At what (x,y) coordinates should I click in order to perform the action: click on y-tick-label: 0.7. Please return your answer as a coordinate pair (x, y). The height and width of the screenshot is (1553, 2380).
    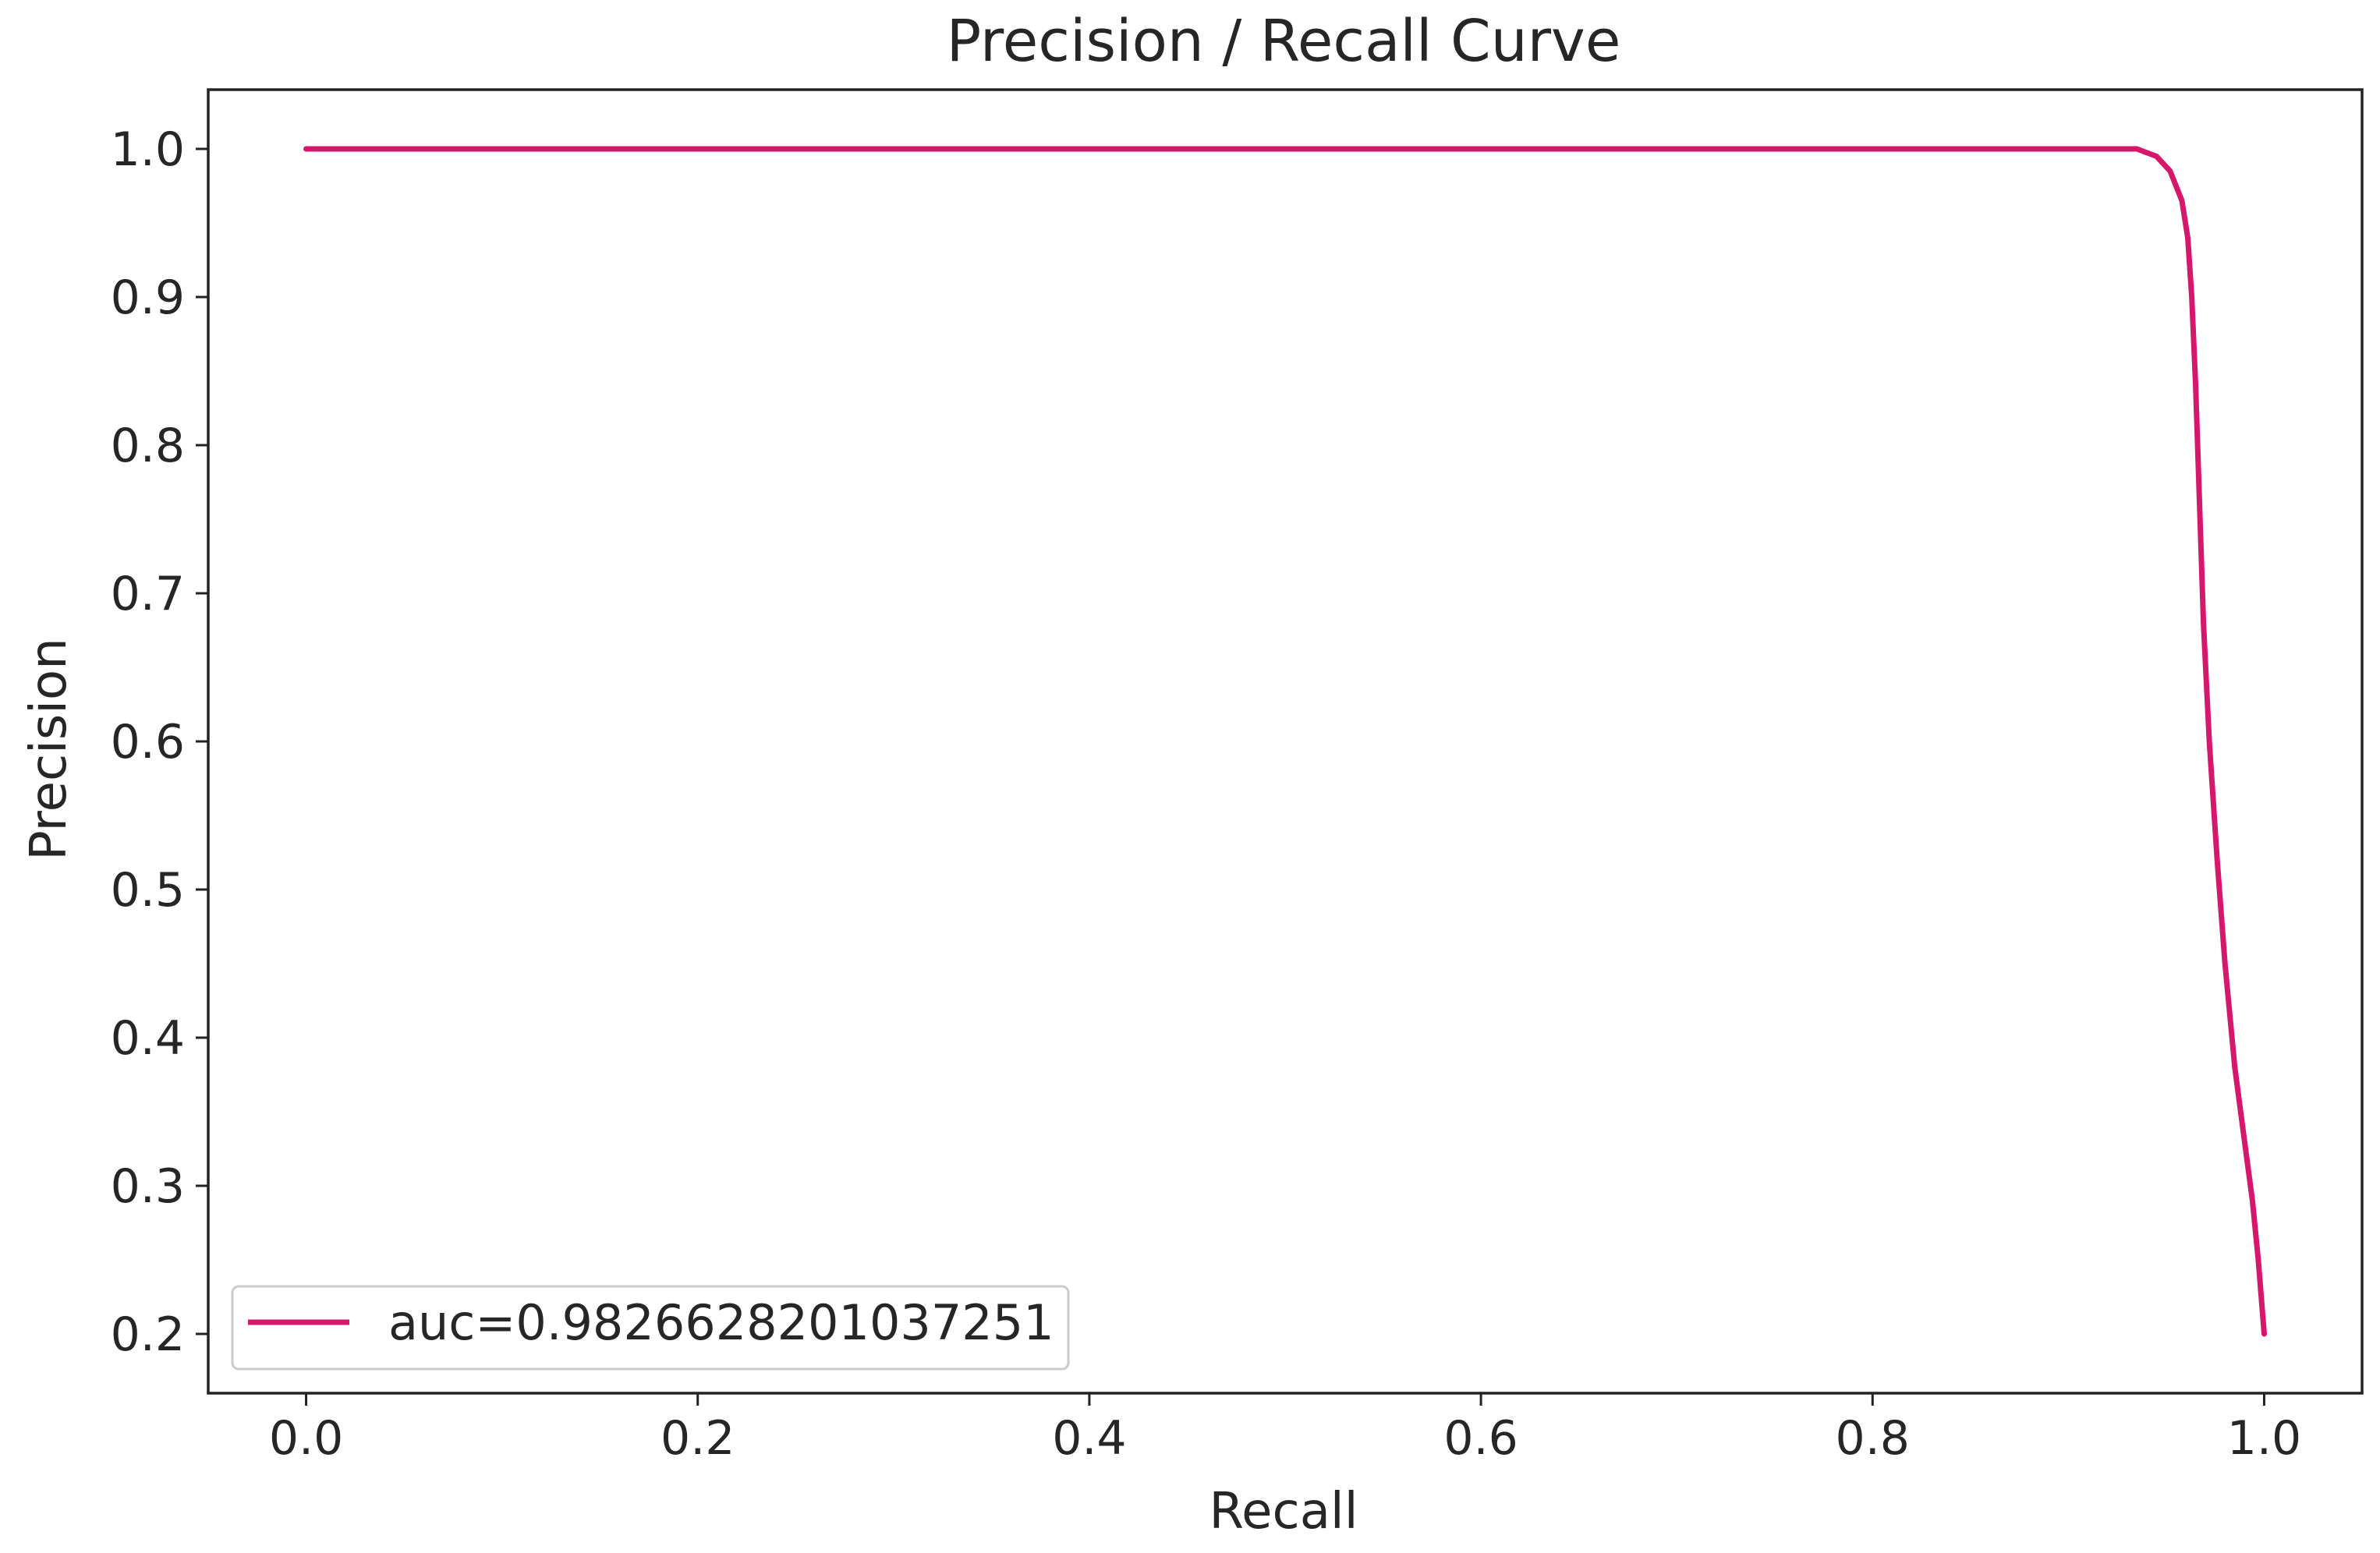
    Looking at the image, I should click on (148, 594).